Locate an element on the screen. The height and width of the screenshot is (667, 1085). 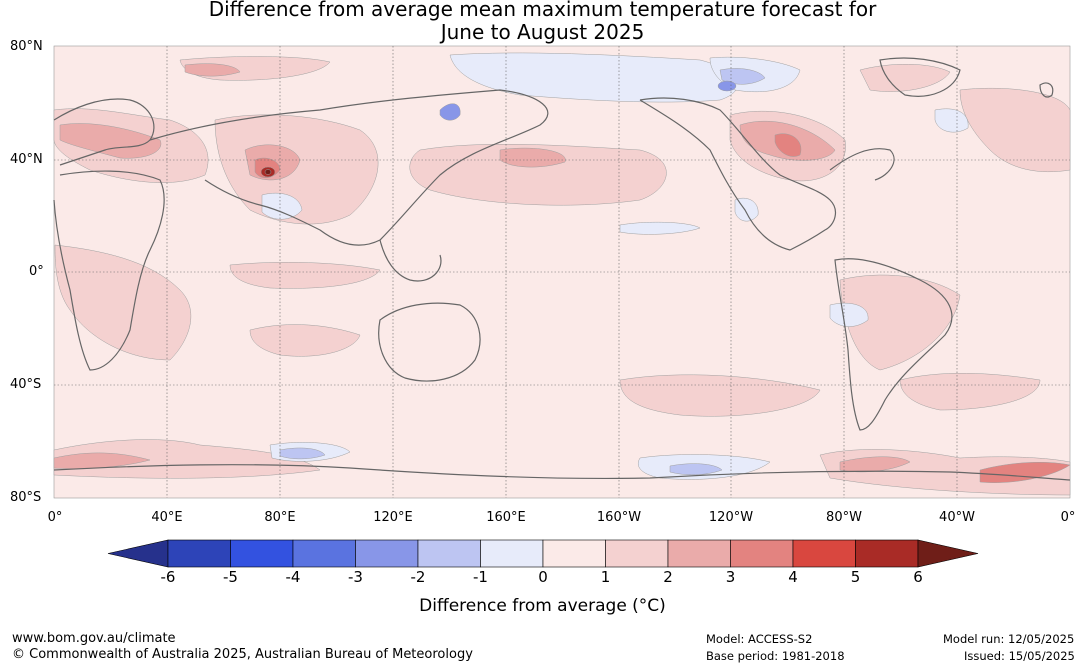
lon-label-40w: 40°W is located at coordinates (957, 517).